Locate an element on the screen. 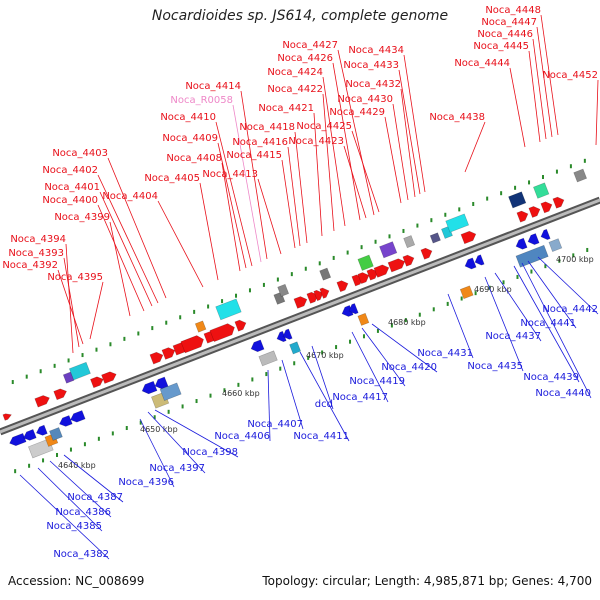 Image resolution: width=600 pixels, height=600 pixels. gene-label-top: Noca_4433 is located at coordinates (371, 65).